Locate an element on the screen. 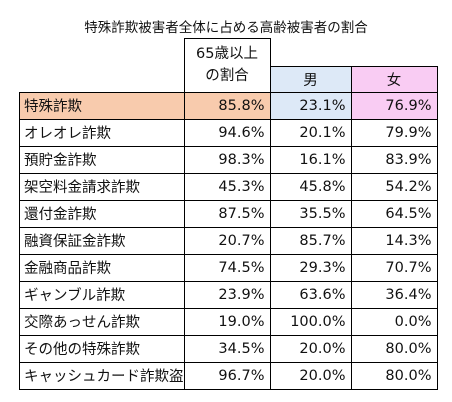 The image size is (452, 402). cell-female-ratio: 83.9% is located at coordinates (394, 159).